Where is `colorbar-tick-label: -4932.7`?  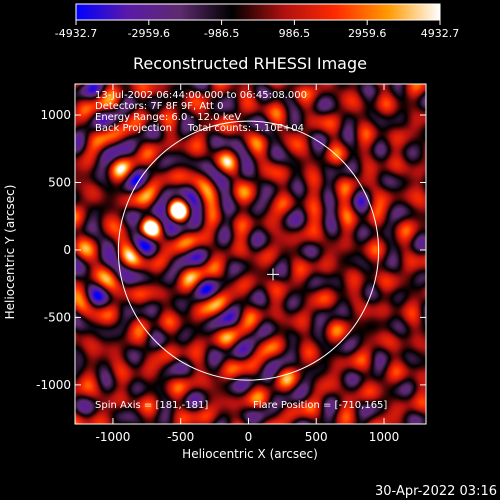
colorbar-tick-label: -4932.7 is located at coordinates (76, 33).